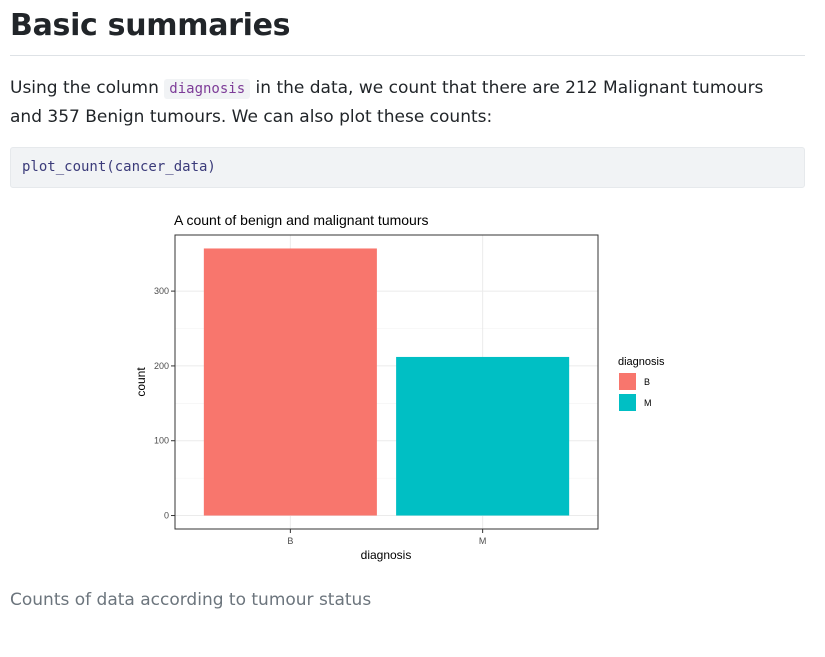 This screenshot has width=825, height=657. What do you see at coordinates (161, 291) in the screenshot?
I see `y-tick-label: 300` at bounding box center [161, 291].